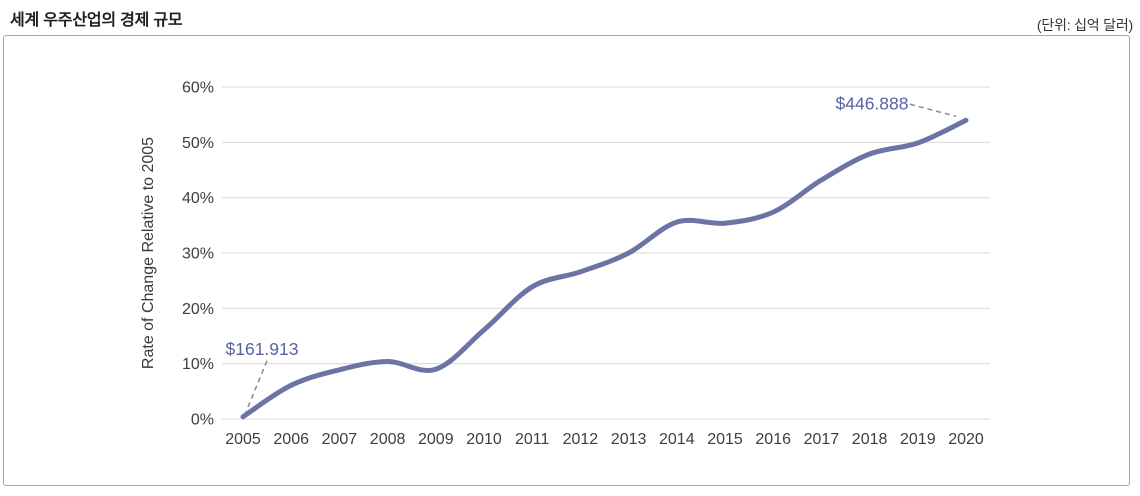 The width and height of the screenshot is (1140, 496). What do you see at coordinates (773, 439) in the screenshot?
I see `x-tick-label: 2016` at bounding box center [773, 439].